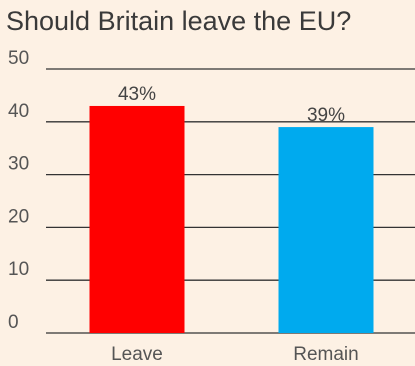  What do you see at coordinates (18, 111) in the screenshot?
I see `y-tick-label: 40` at bounding box center [18, 111].